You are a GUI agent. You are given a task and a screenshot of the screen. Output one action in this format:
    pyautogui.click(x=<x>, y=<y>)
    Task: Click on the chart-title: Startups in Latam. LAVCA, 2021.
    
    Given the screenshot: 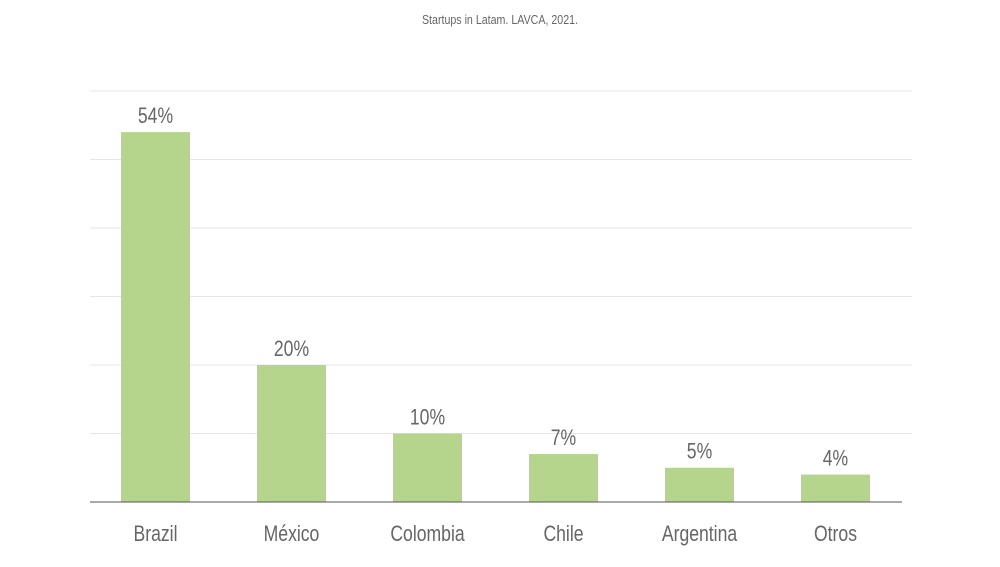 What is the action you would take?
    pyautogui.click(x=500, y=19)
    